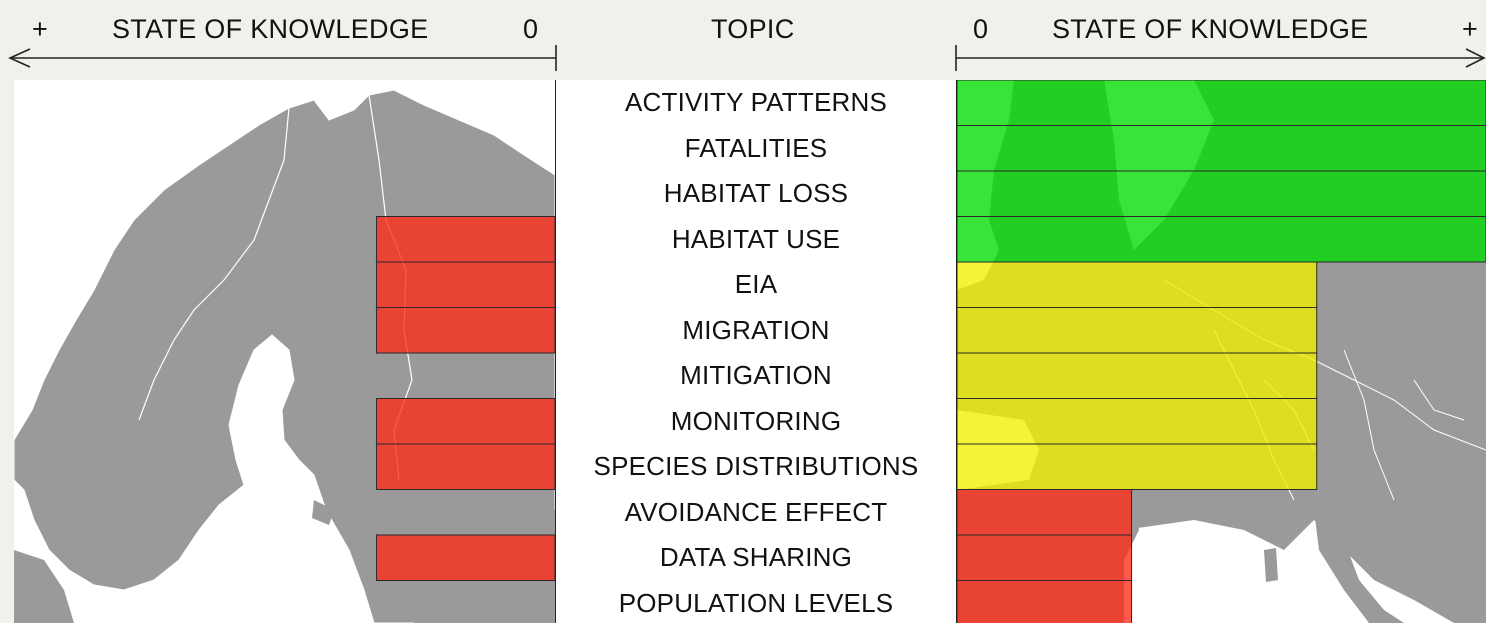 Image resolution: width=1486 pixels, height=623 pixels. What do you see at coordinates (214, 264) in the screenshot?
I see `sweden-norway-border` at bounding box center [214, 264].